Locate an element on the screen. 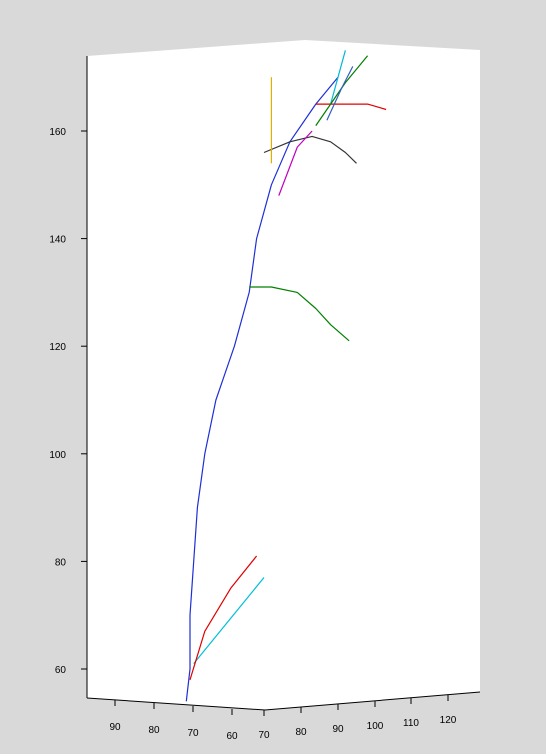  x-left-tick-label: 70 is located at coordinates (193, 733).